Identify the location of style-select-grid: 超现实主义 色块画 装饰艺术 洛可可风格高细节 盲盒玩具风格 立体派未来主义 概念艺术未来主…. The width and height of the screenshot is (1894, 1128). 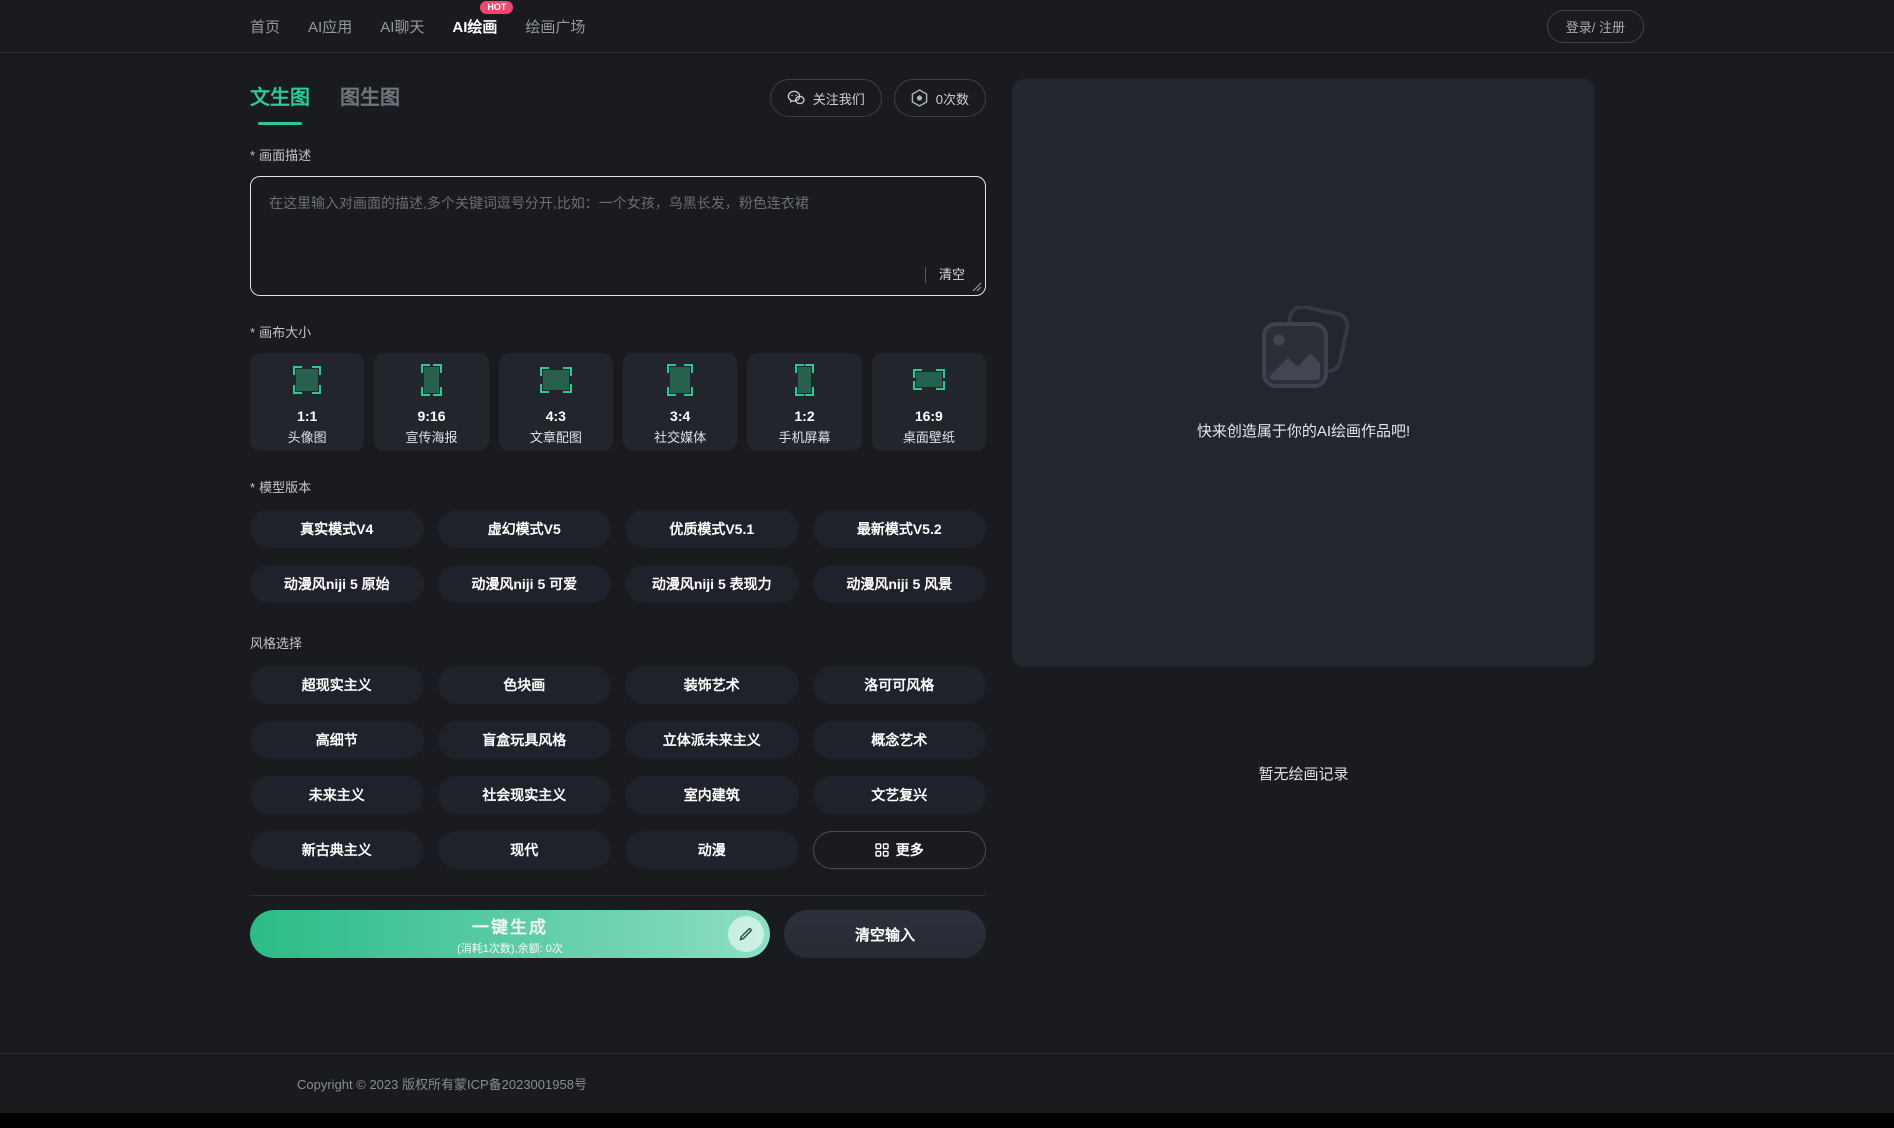
(618, 767).